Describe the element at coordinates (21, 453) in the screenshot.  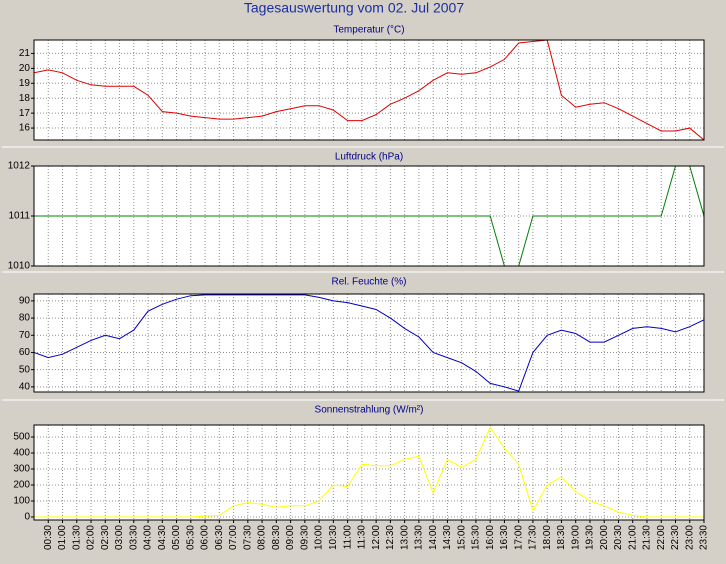
I see `y-tick-label: 400` at that location.